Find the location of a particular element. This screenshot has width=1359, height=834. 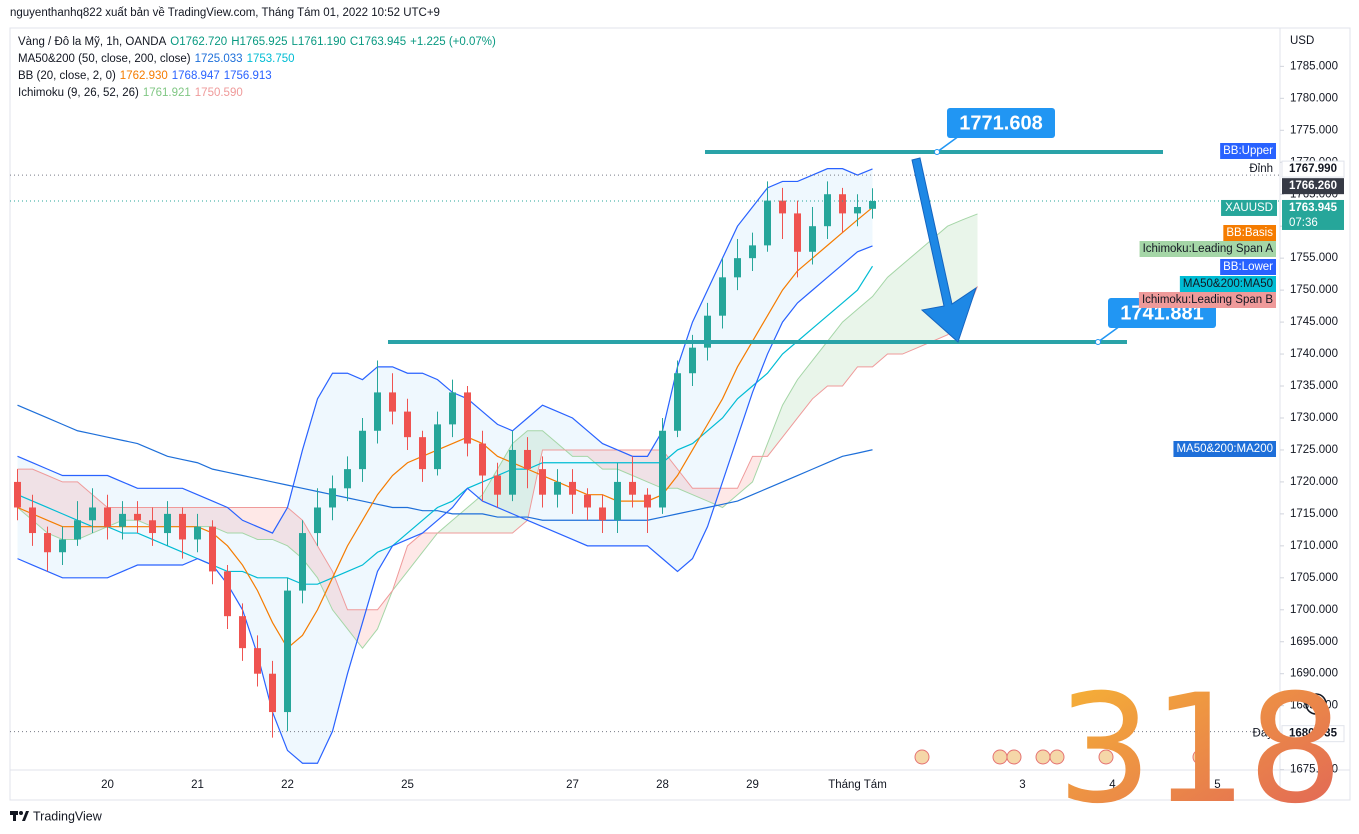

ohlc-value: O1762.720 is located at coordinates (199, 42).